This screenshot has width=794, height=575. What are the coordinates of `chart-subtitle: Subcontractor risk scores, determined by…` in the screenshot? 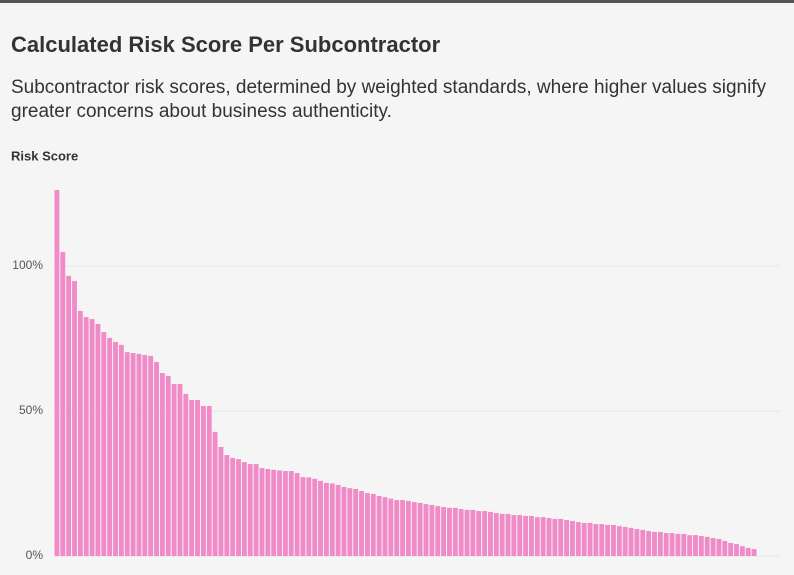 It's located at (389, 99).